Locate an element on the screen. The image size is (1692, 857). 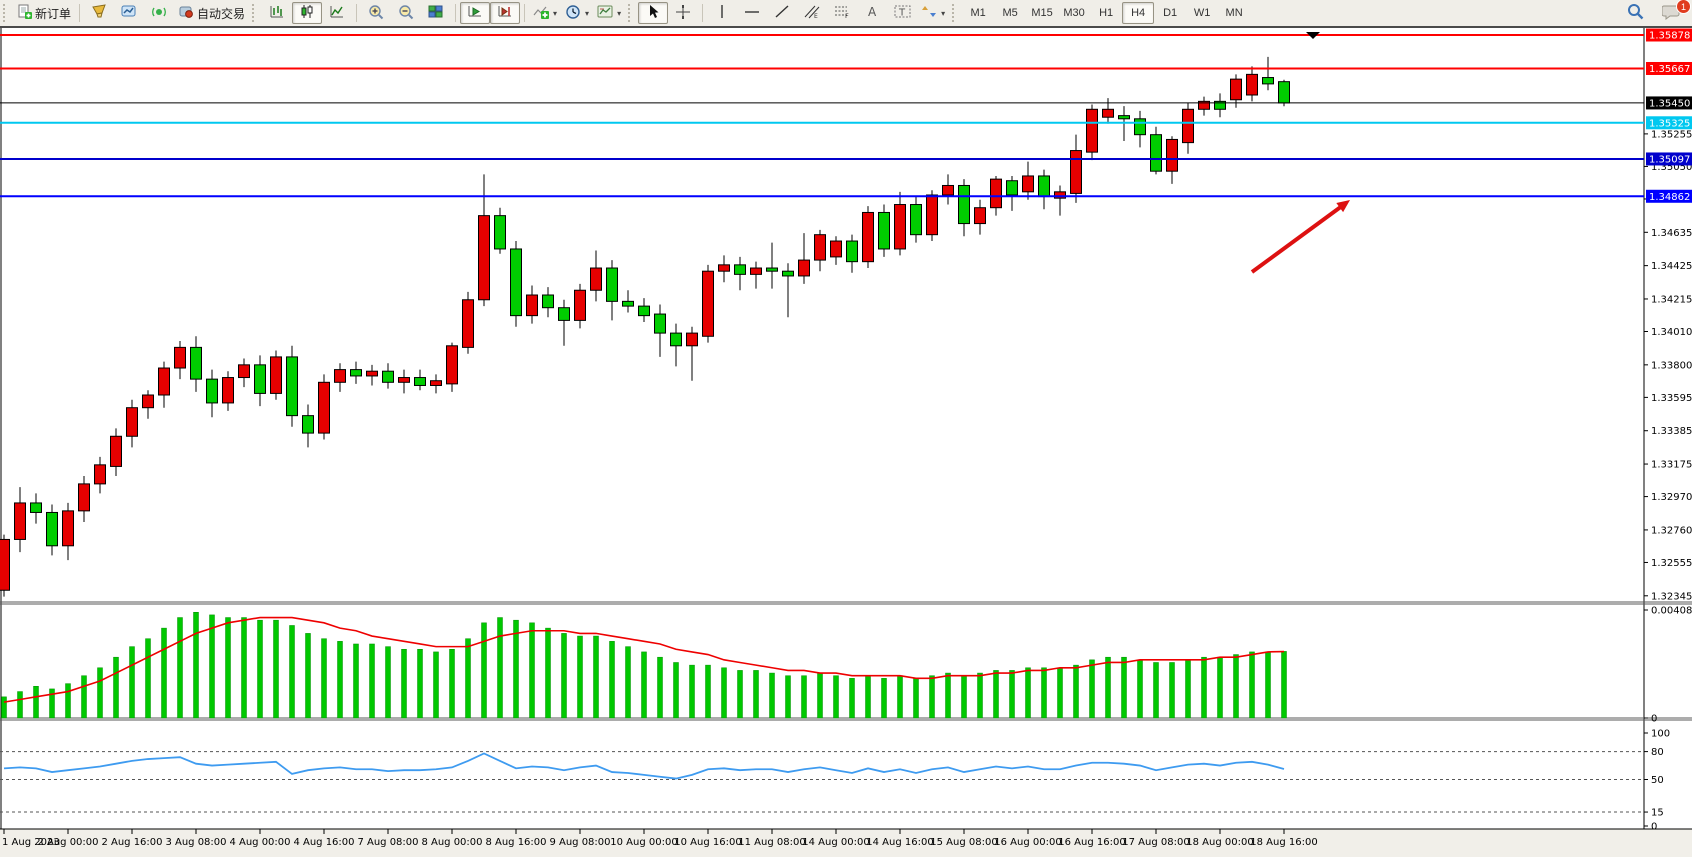
date-label: 18 Aug 16:00 is located at coordinates (1283, 842).